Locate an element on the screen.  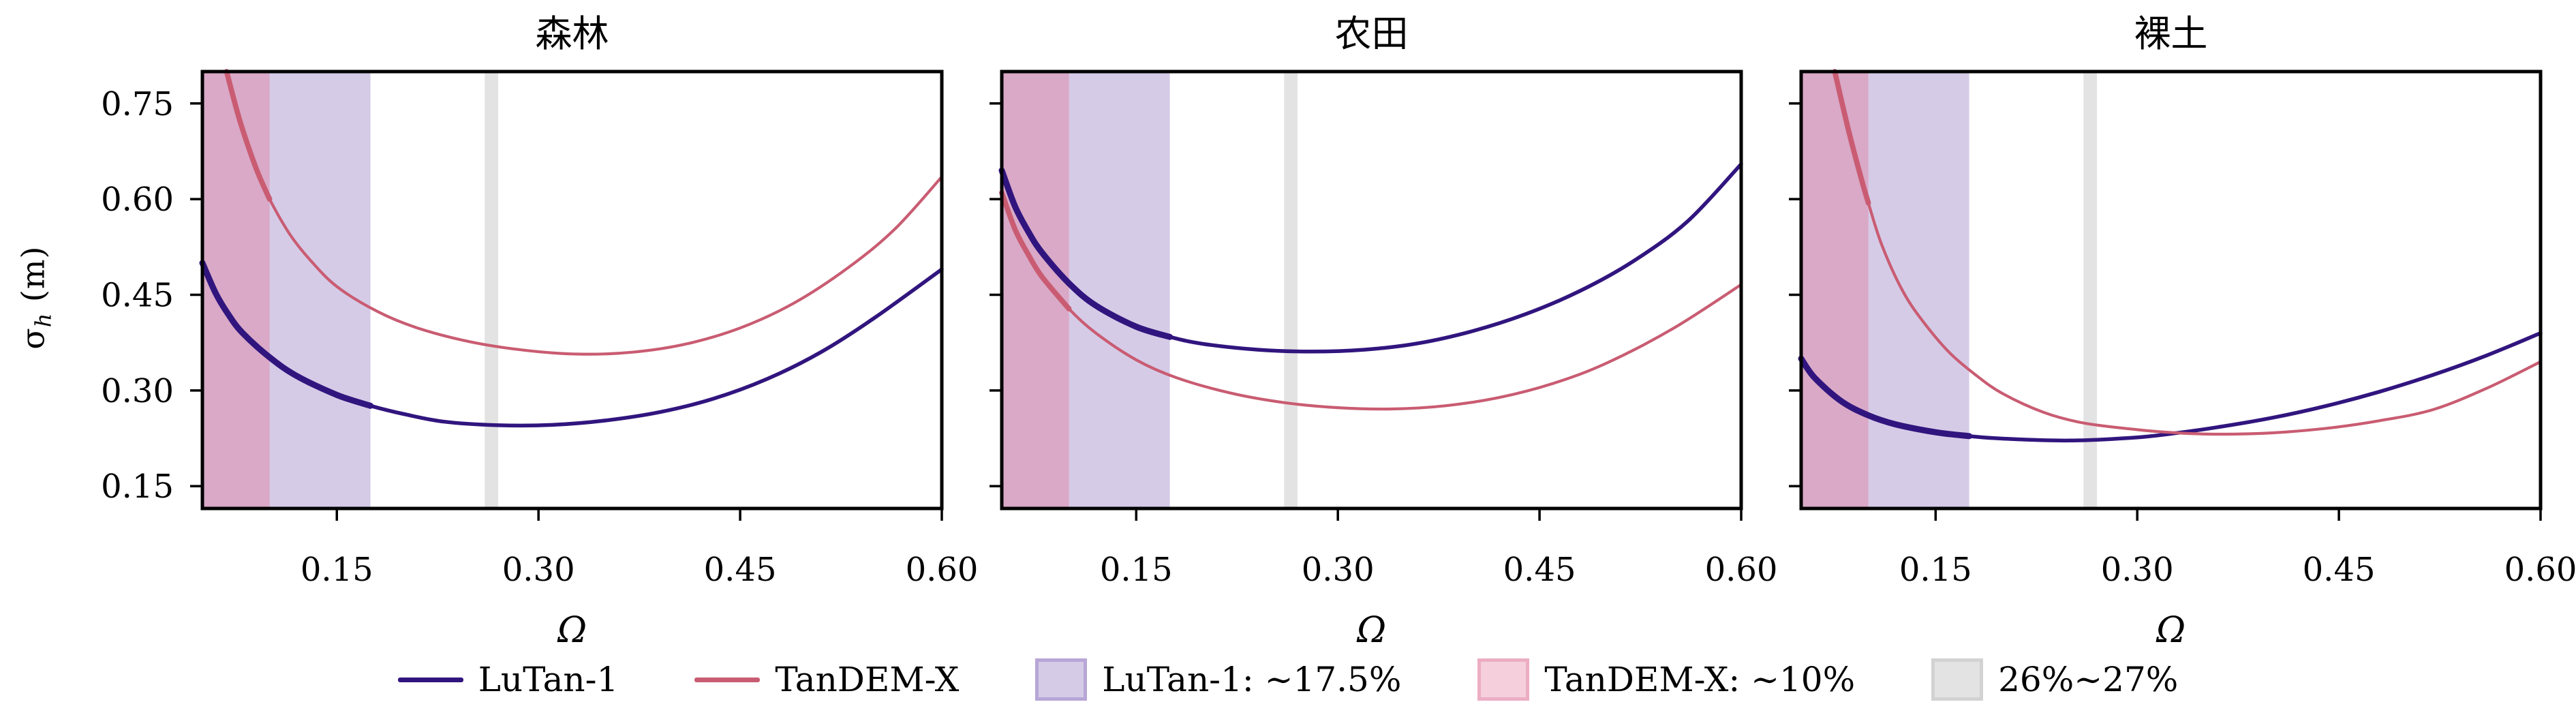
legend-label: TanDEM-X is located at coordinates (867, 679).